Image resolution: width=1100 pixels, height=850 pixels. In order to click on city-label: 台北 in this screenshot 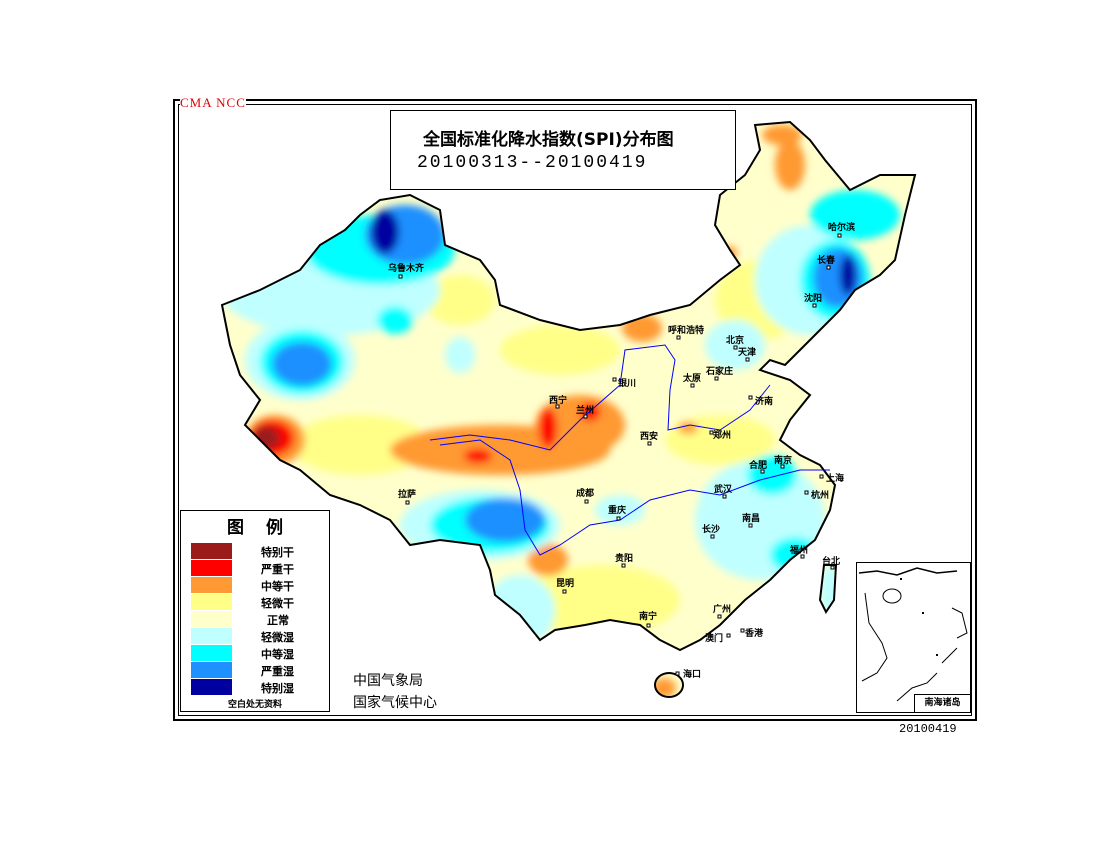, I will do `click(831, 561)`.